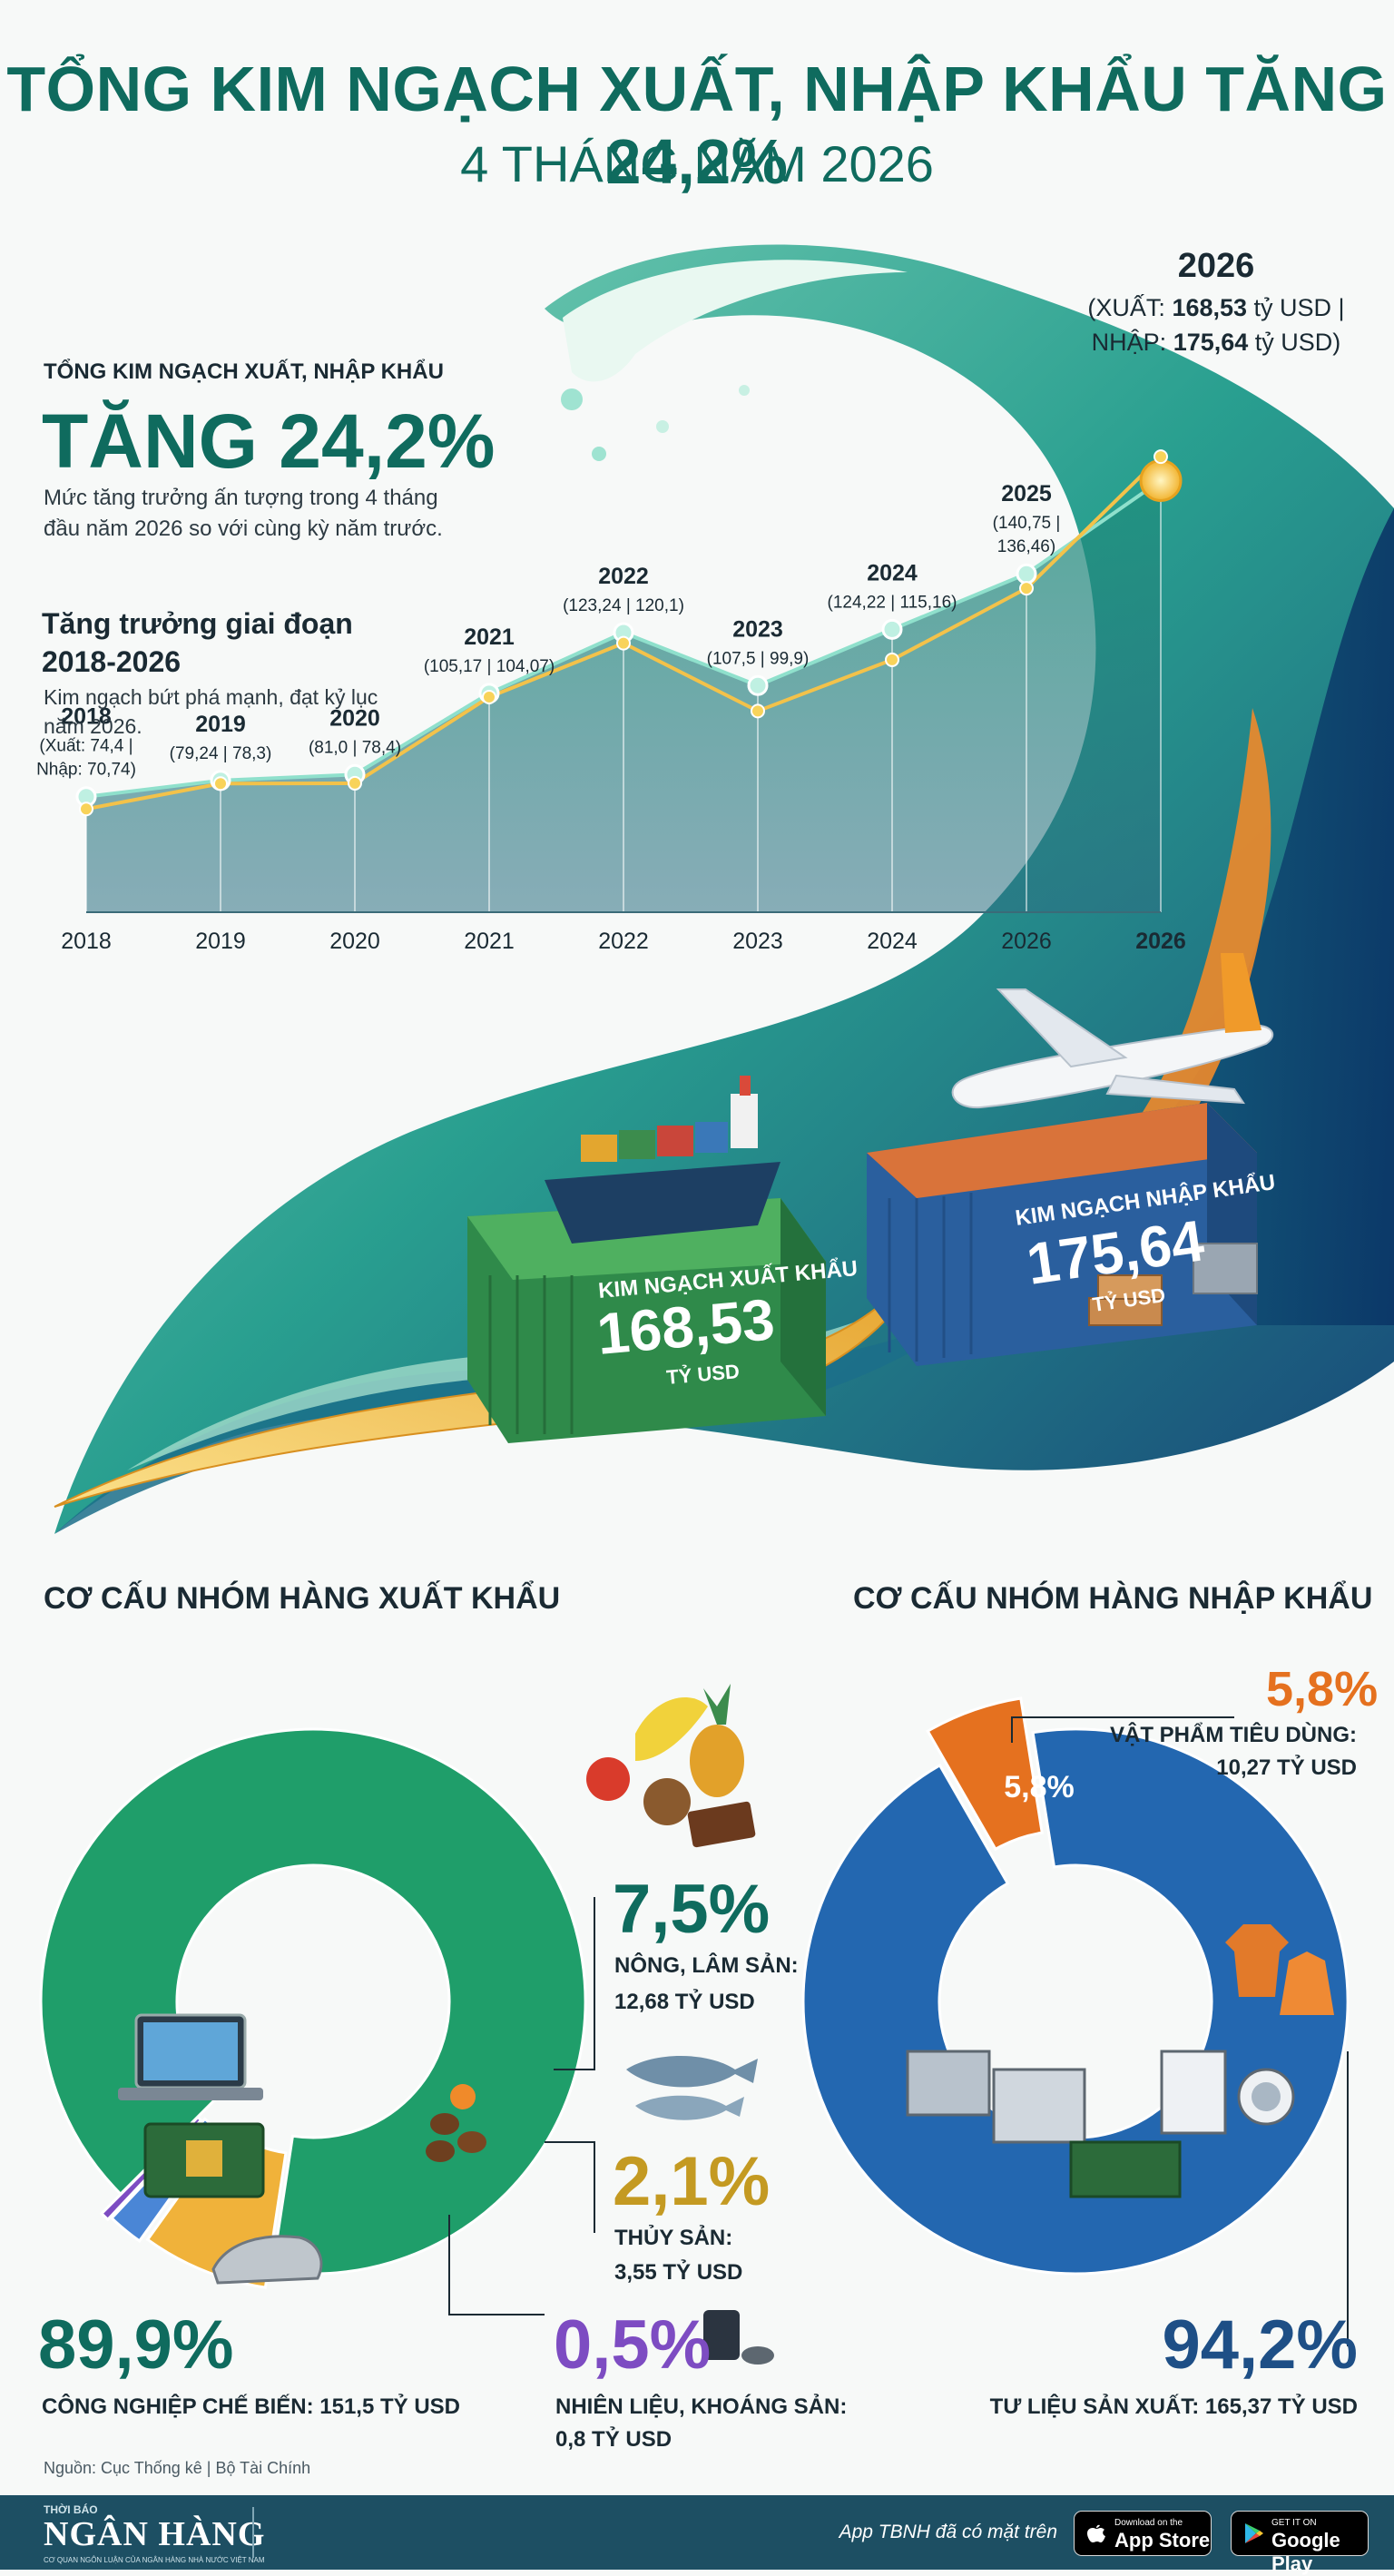 The height and width of the screenshot is (2576, 1394). I want to click on export-container-value: 168,53, so click(685, 1326).